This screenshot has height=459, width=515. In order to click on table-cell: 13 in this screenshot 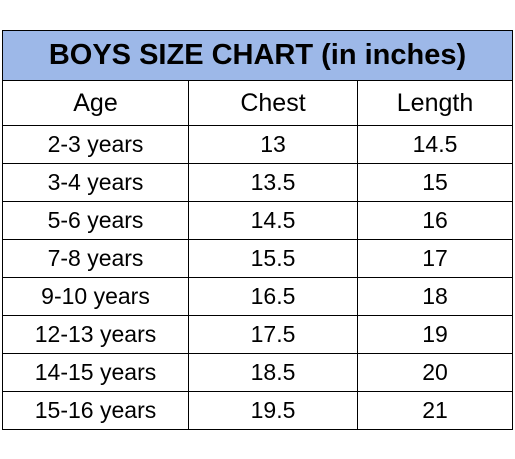, I will do `click(273, 144)`.